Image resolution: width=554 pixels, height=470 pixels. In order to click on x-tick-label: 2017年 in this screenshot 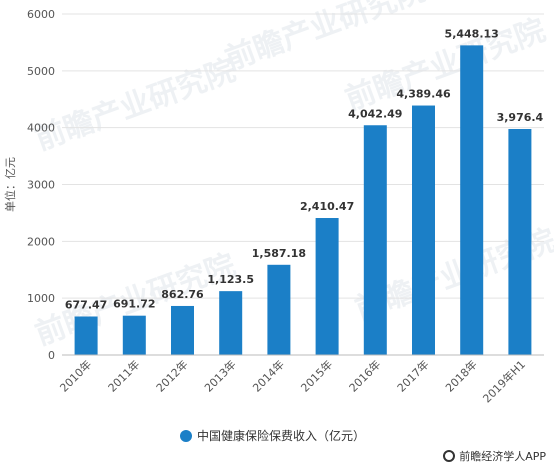, I will do `click(412, 375)`.